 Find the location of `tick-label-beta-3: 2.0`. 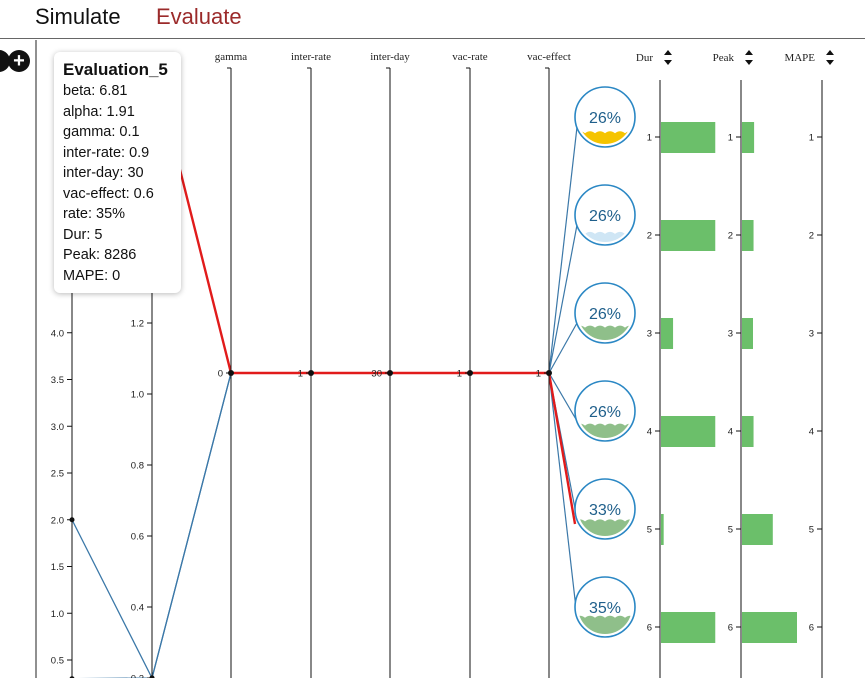

tick-label-beta-3: 2.0 is located at coordinates (57, 520).